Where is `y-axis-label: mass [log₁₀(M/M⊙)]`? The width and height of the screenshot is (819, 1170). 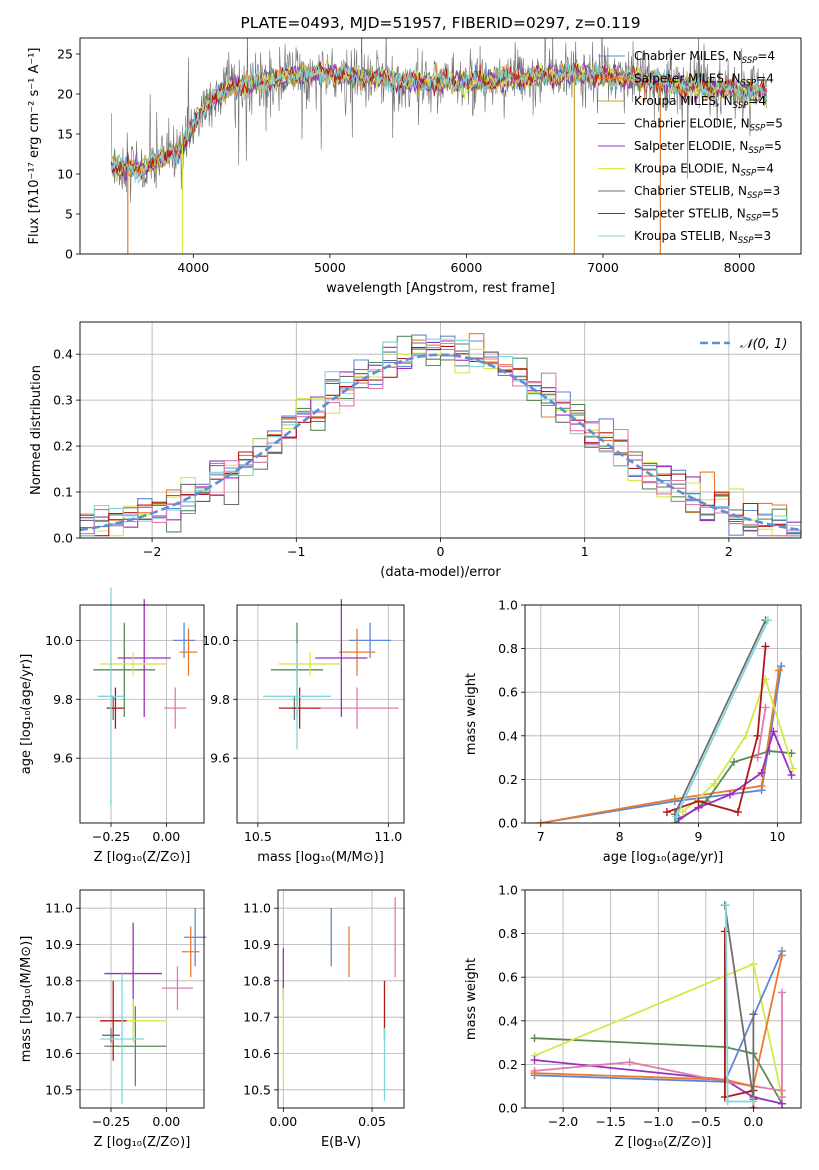
y-axis-label: mass [log₁₀(M/M⊙)] is located at coordinates (26, 999).